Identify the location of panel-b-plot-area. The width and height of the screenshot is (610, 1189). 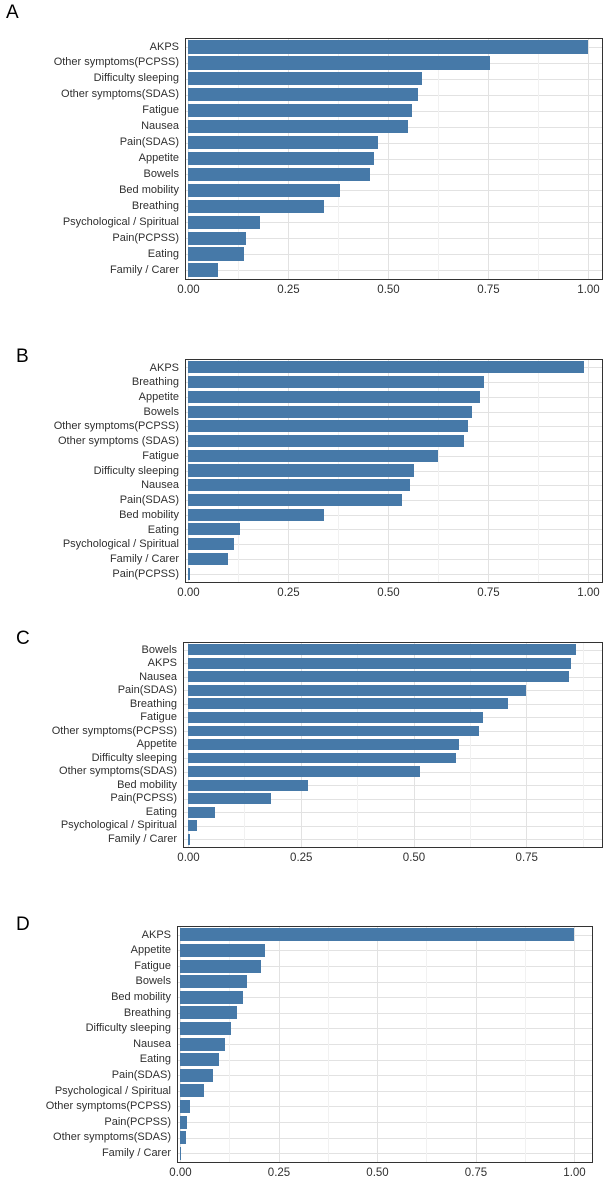
(394, 471).